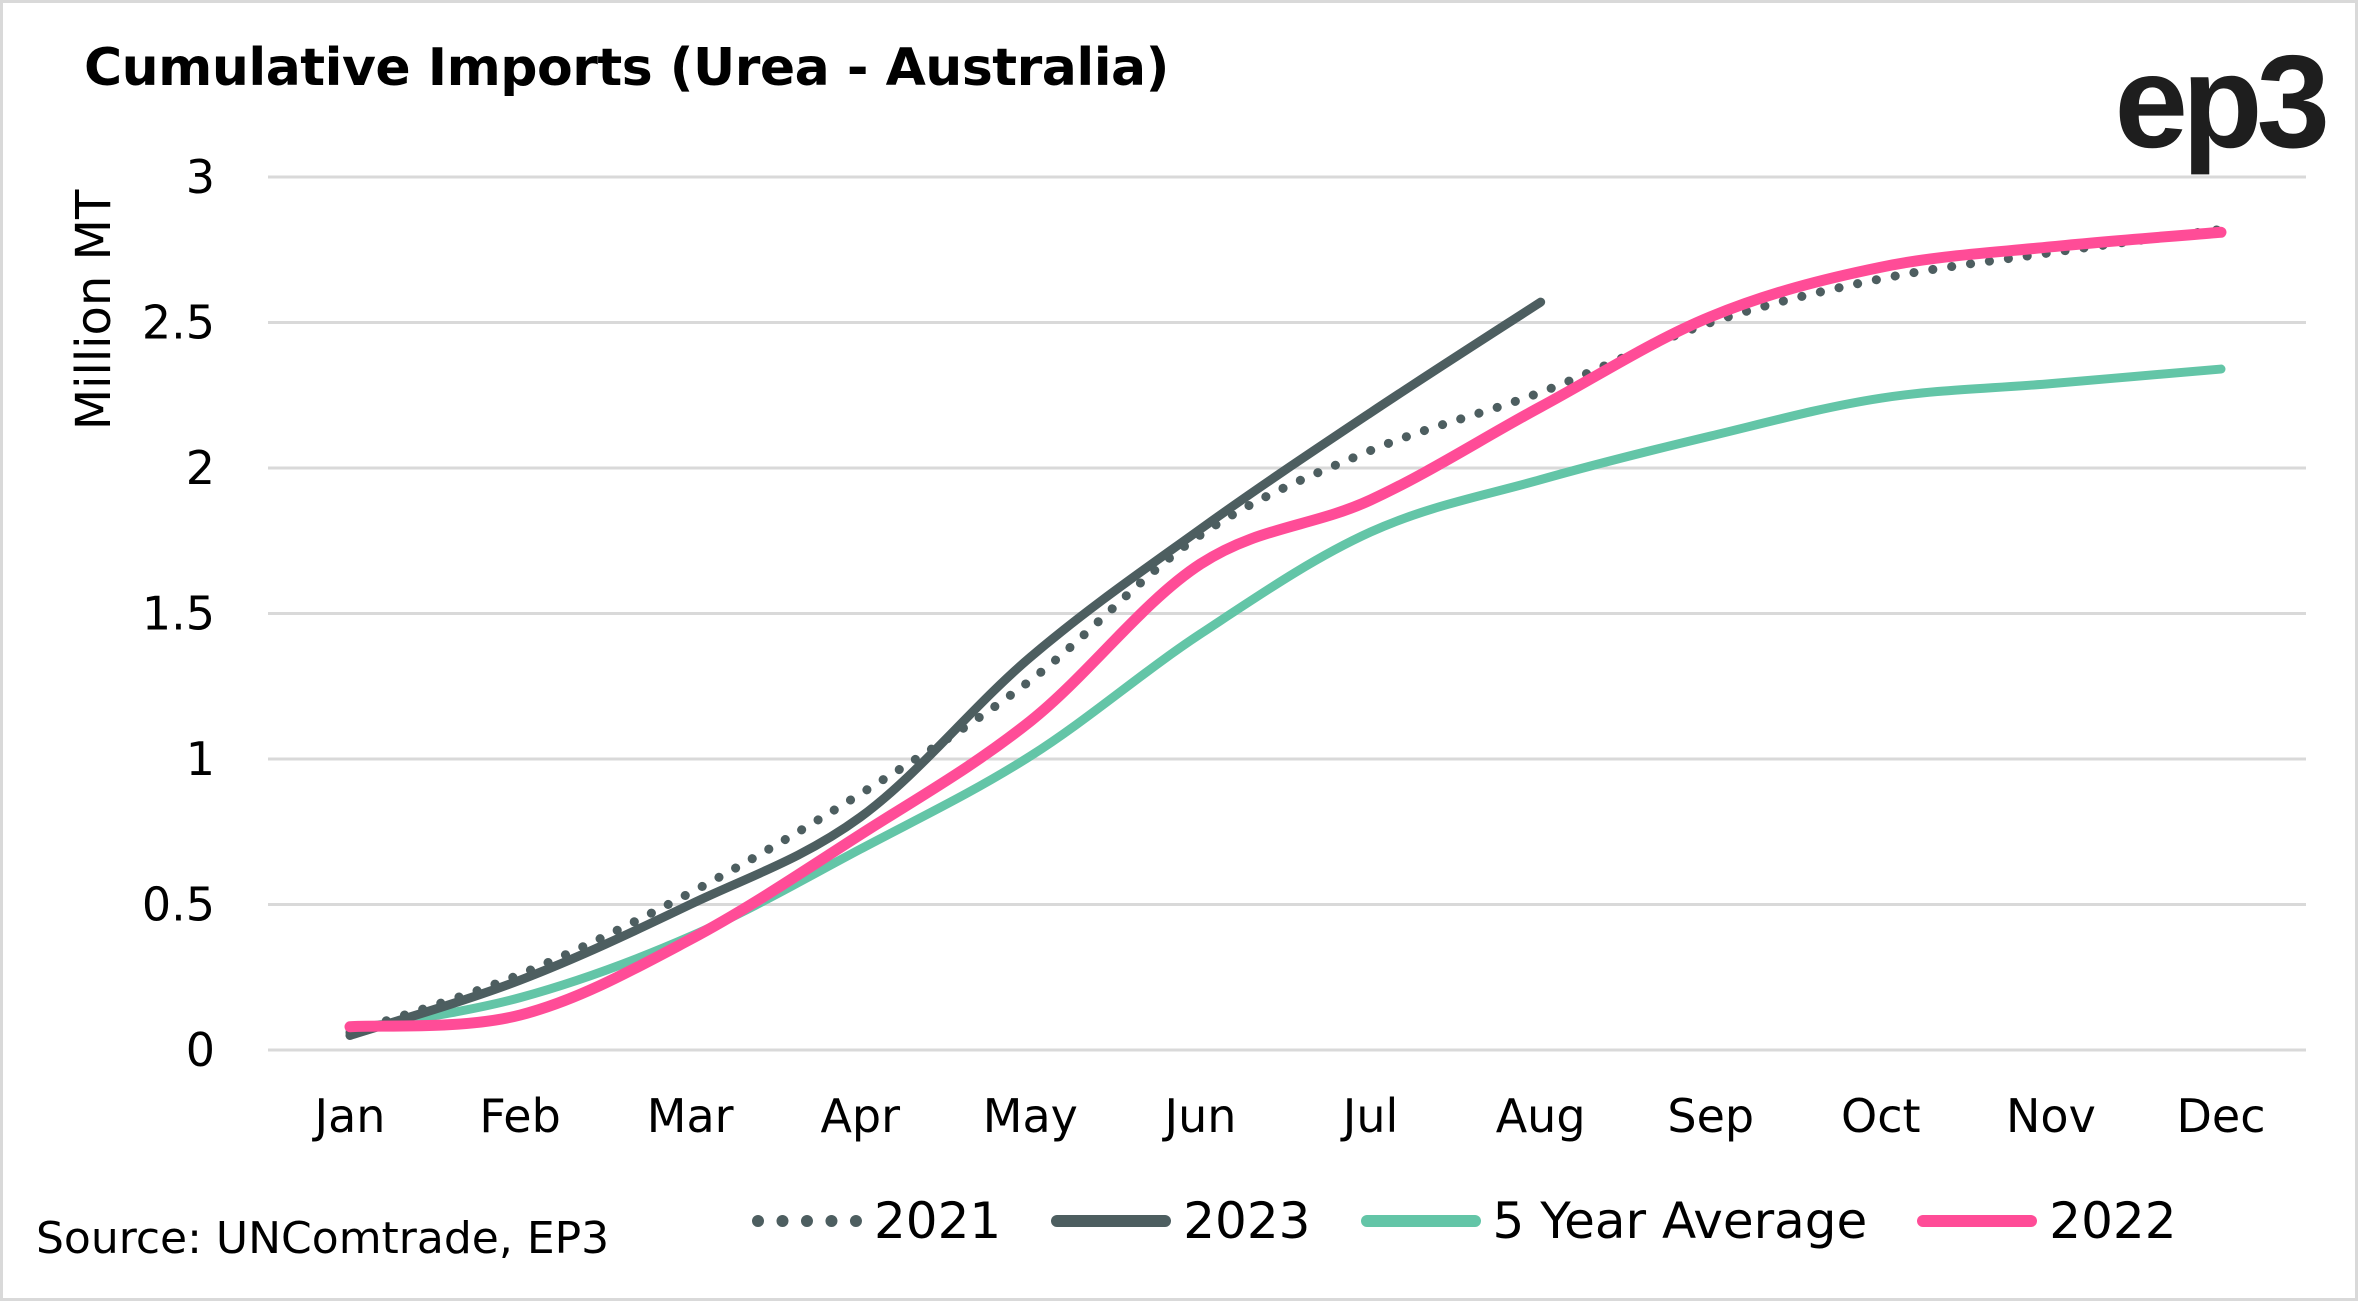  Describe the element at coordinates (1247, 1221) in the screenshot. I see `legend-label-2023: 2023` at that location.